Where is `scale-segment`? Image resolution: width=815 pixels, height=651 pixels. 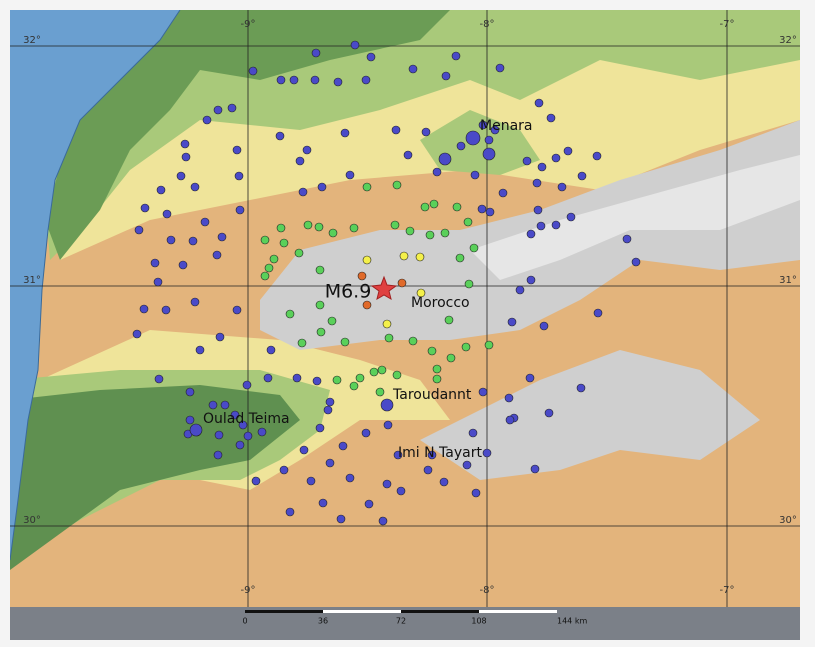 scale-segment is located at coordinates (362, 611).